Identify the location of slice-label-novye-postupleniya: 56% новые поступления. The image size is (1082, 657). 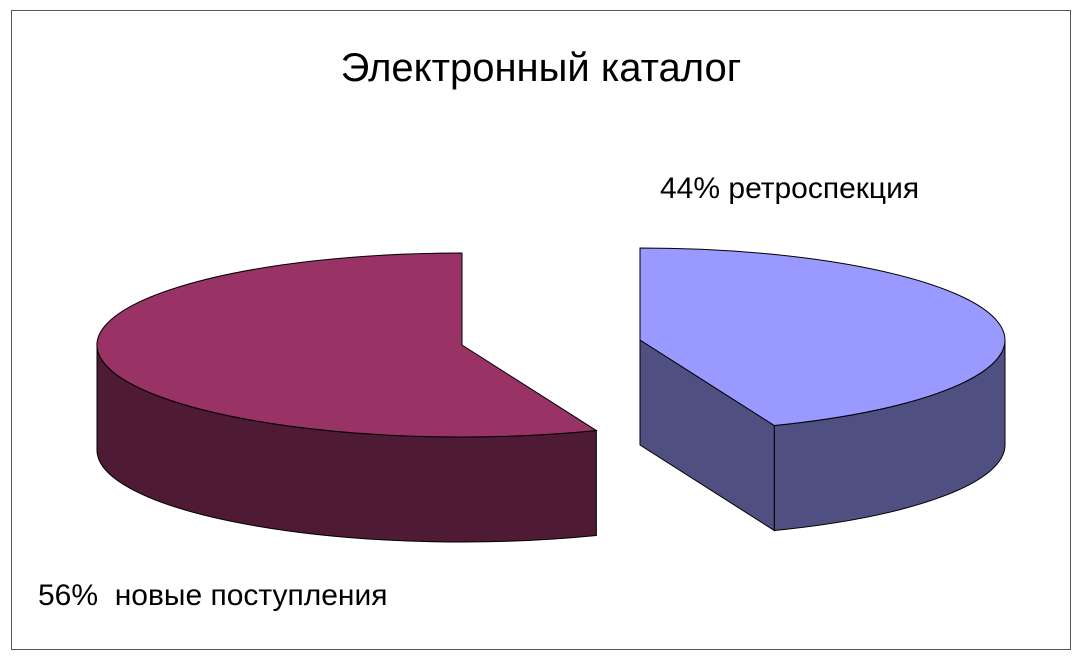
(213, 595).